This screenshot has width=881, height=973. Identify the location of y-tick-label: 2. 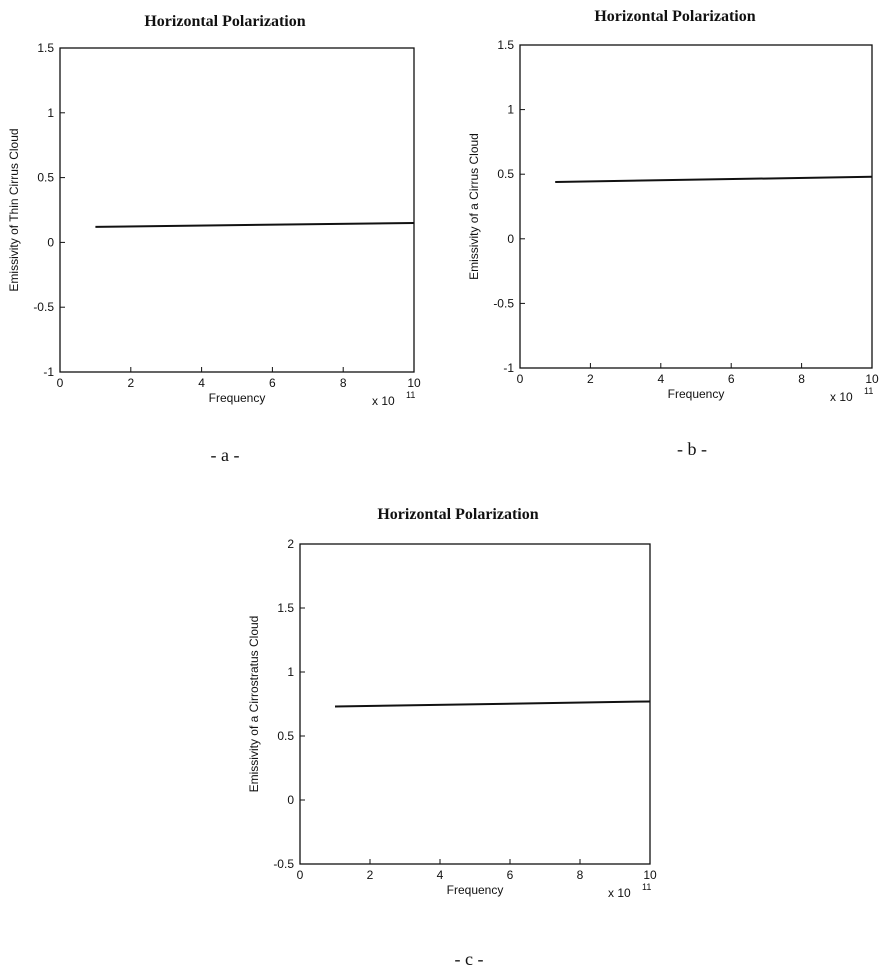
(290, 544).